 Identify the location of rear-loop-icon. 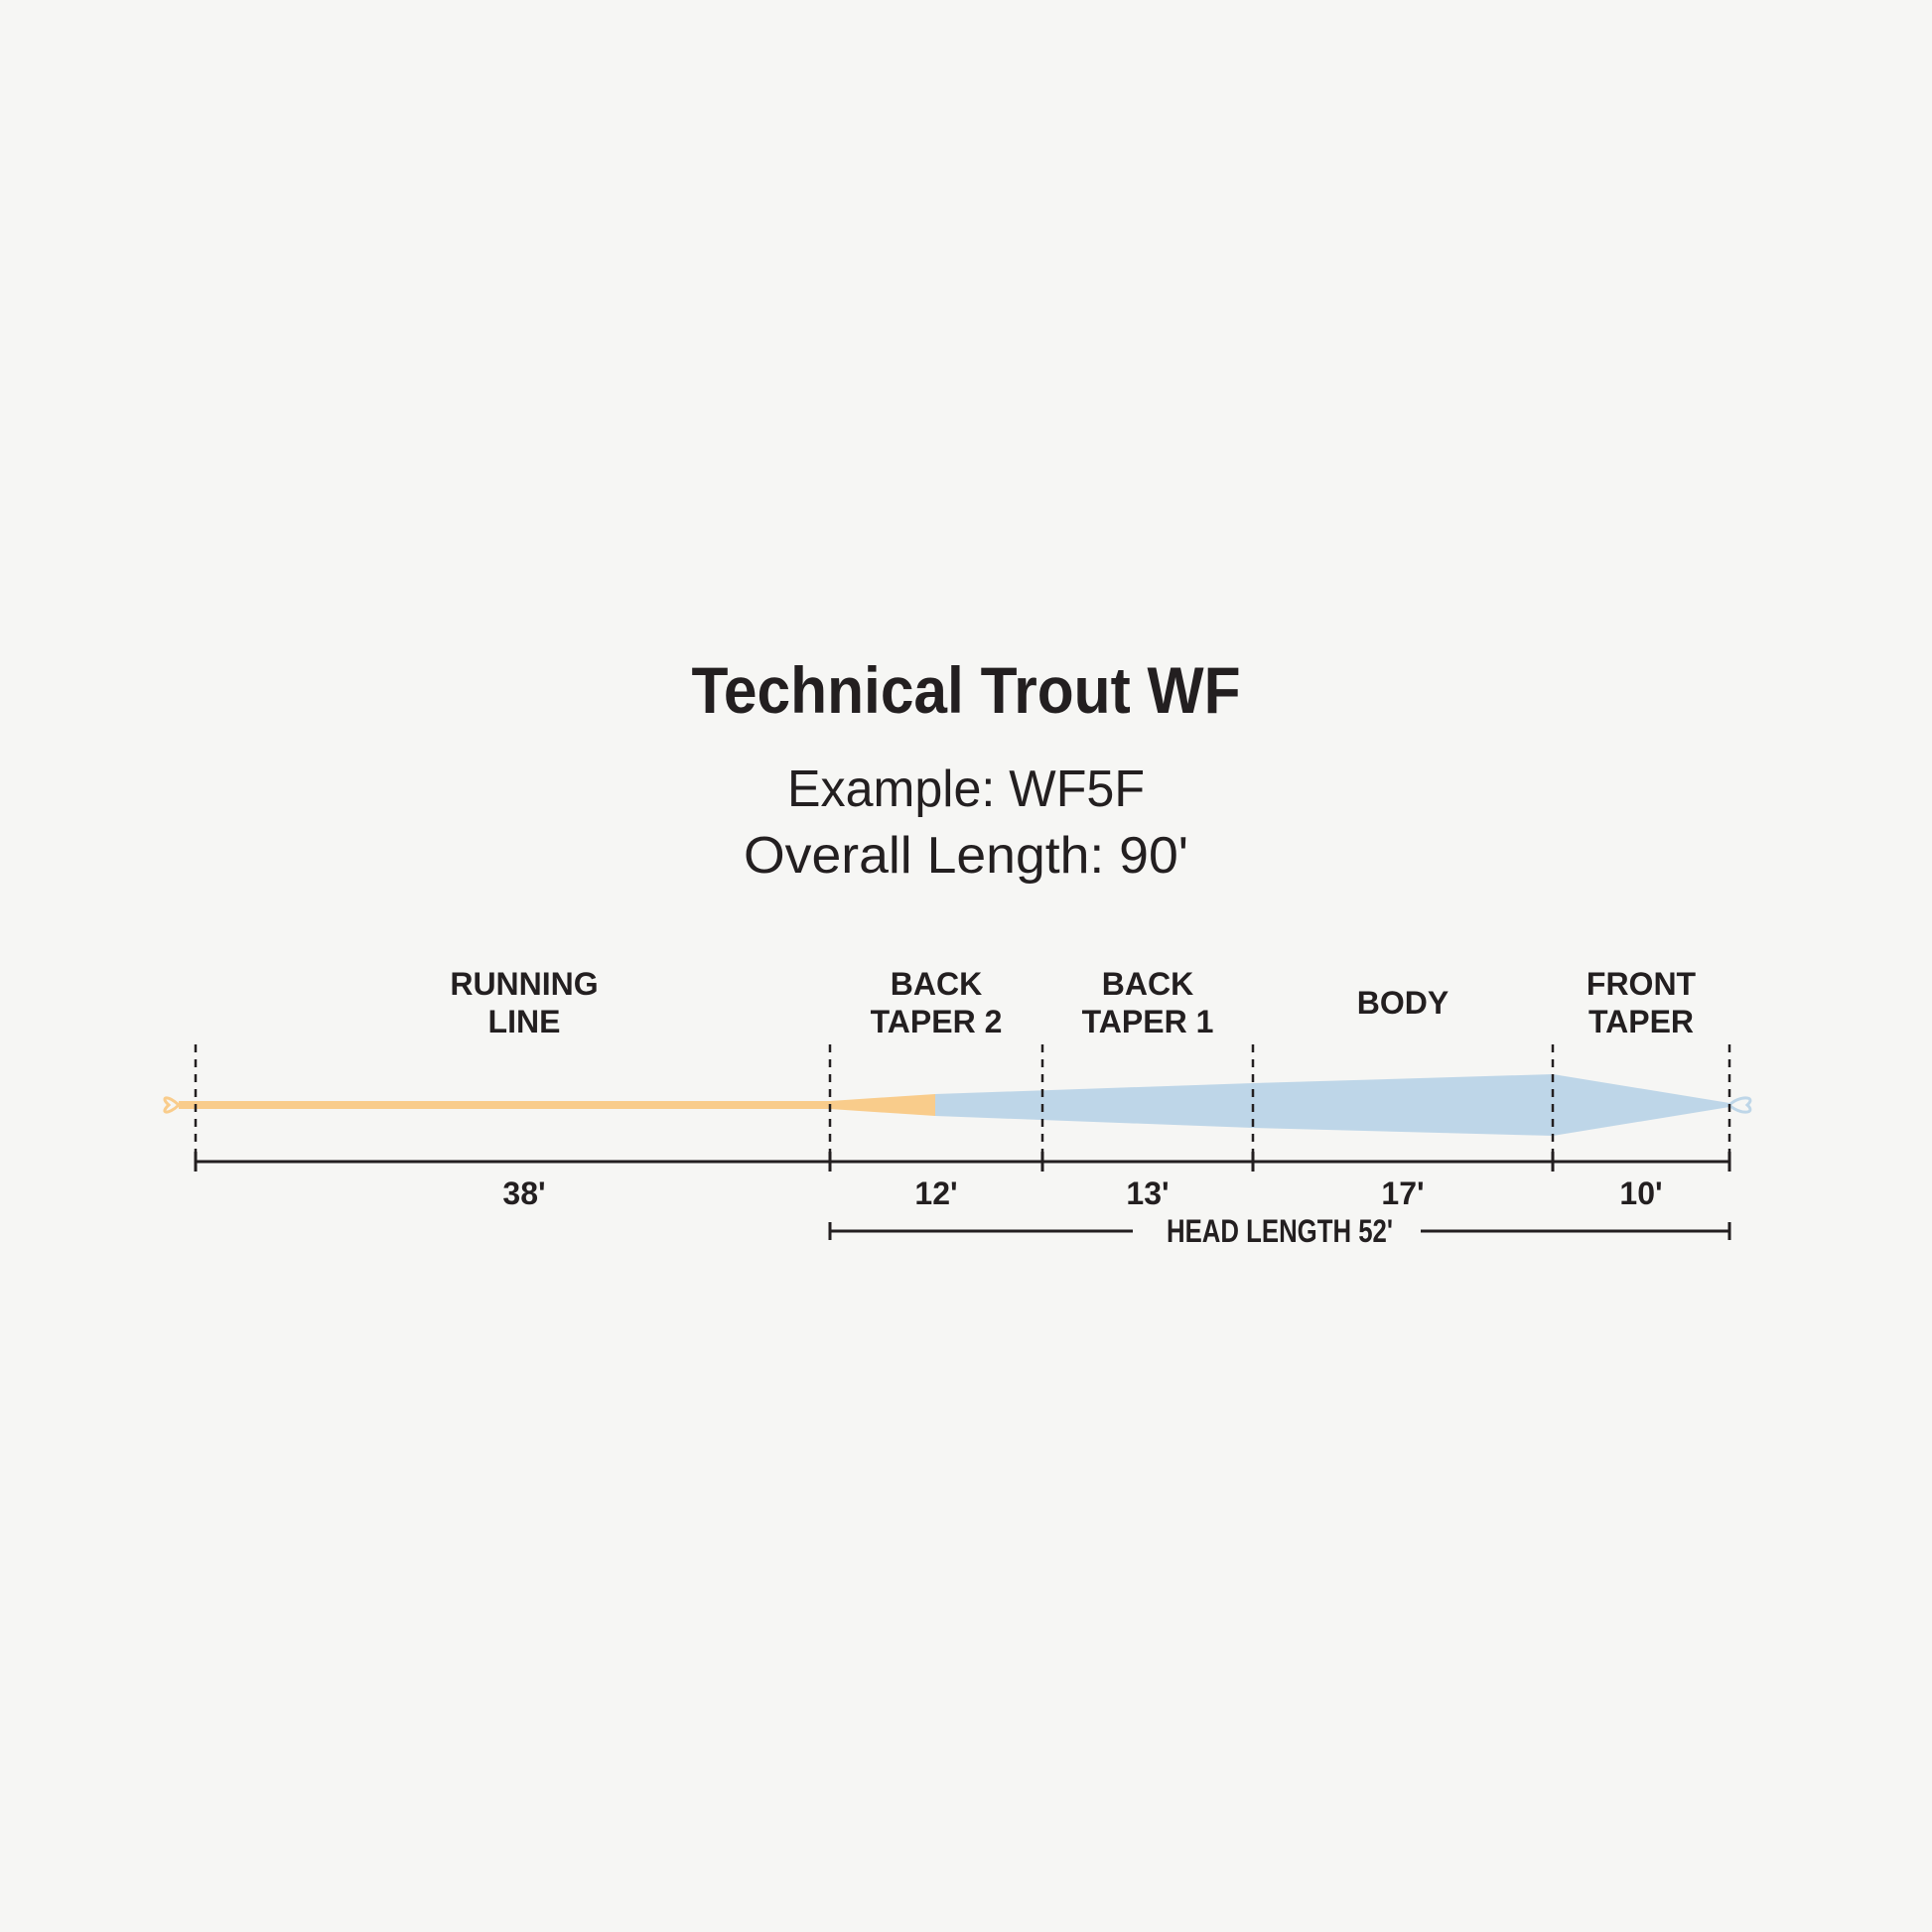
(172, 1105).